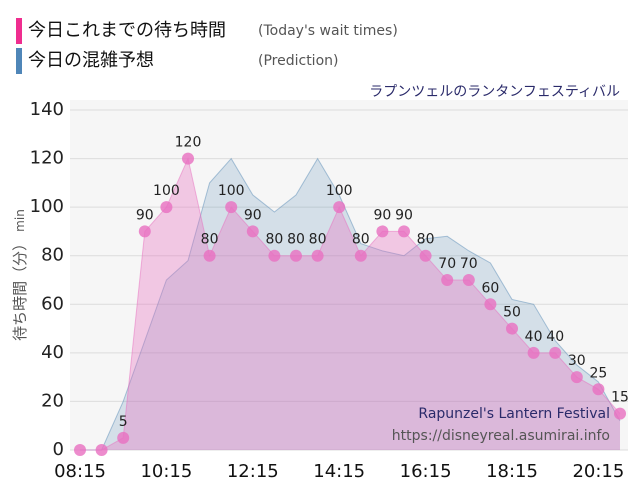 The image size is (640, 500). Describe the element at coordinates (598, 373) in the screenshot. I see `data-label: 25` at that location.